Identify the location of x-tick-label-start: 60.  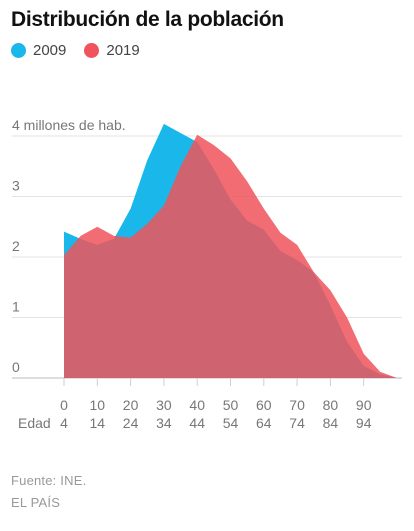
(264, 405).